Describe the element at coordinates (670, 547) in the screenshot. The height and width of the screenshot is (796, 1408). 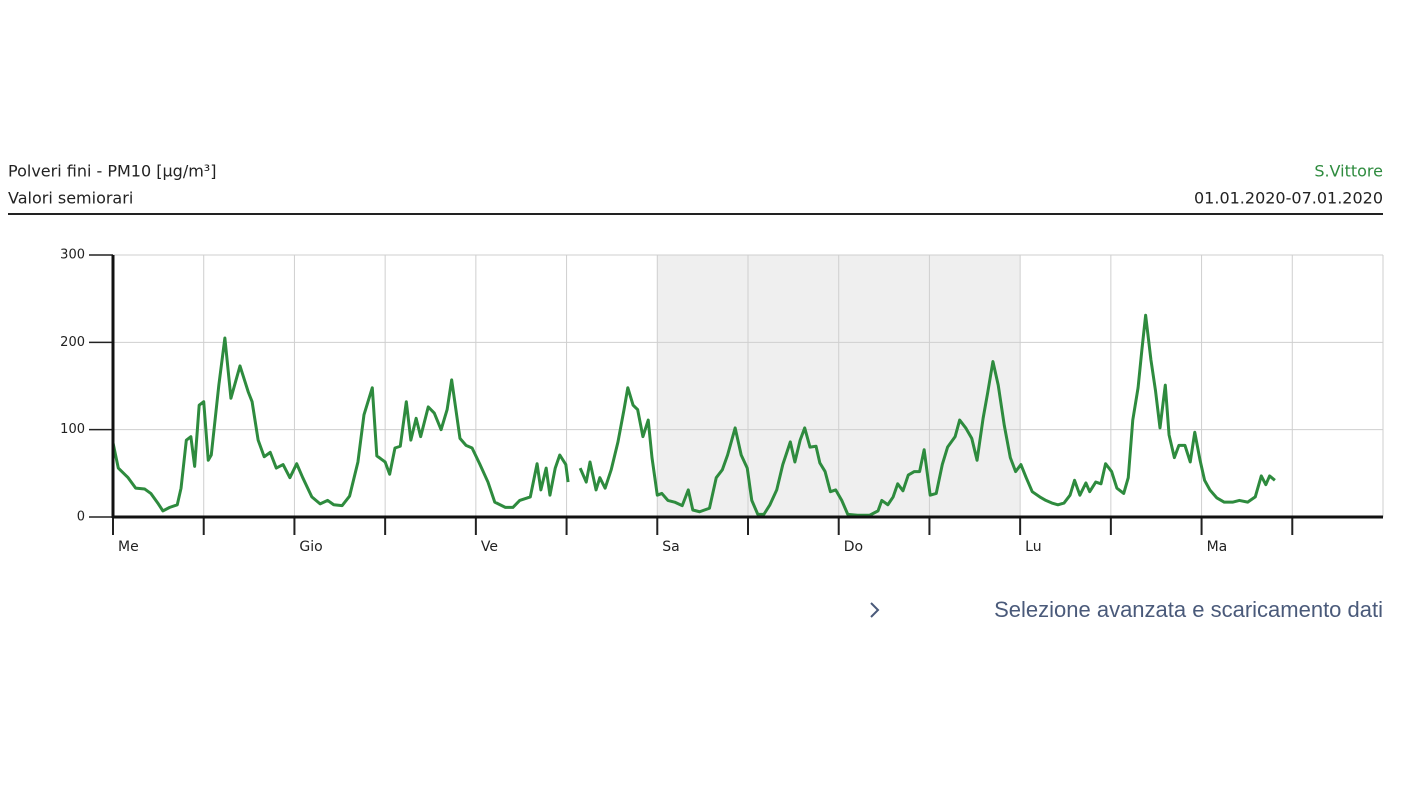
I see `x-tick-label: Sa` at that location.